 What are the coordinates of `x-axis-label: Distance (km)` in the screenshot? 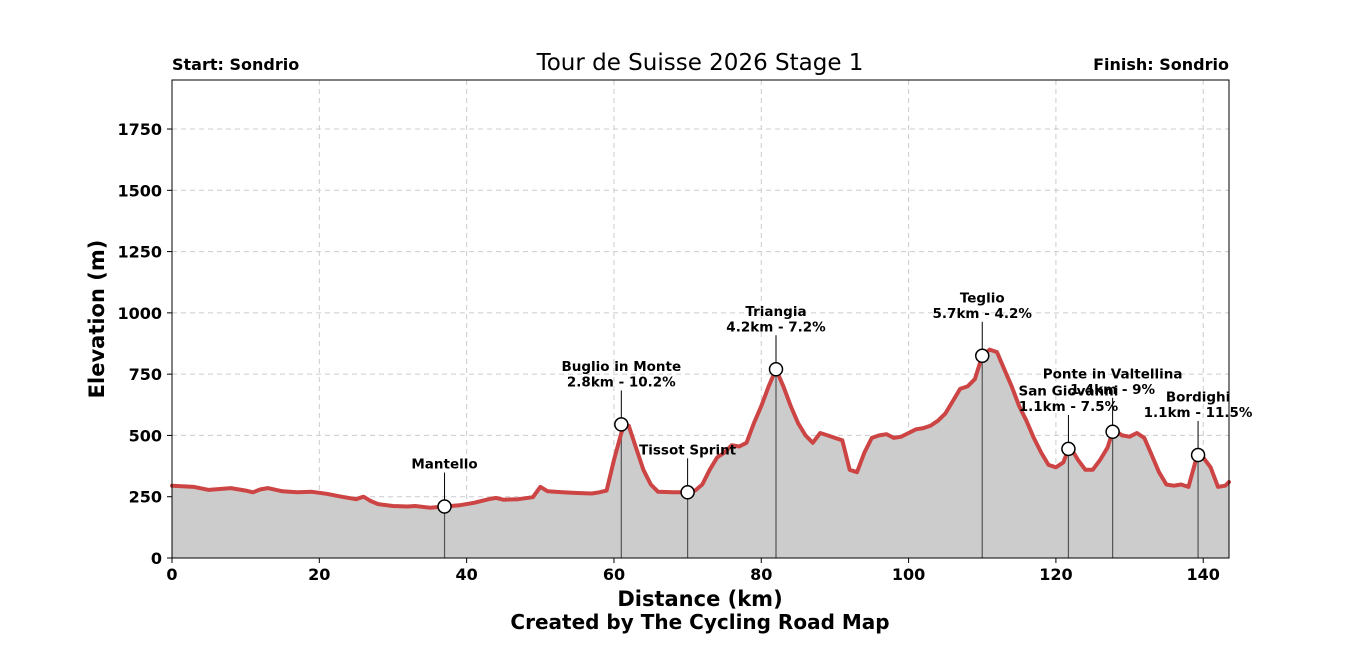 It's located at (699, 599).